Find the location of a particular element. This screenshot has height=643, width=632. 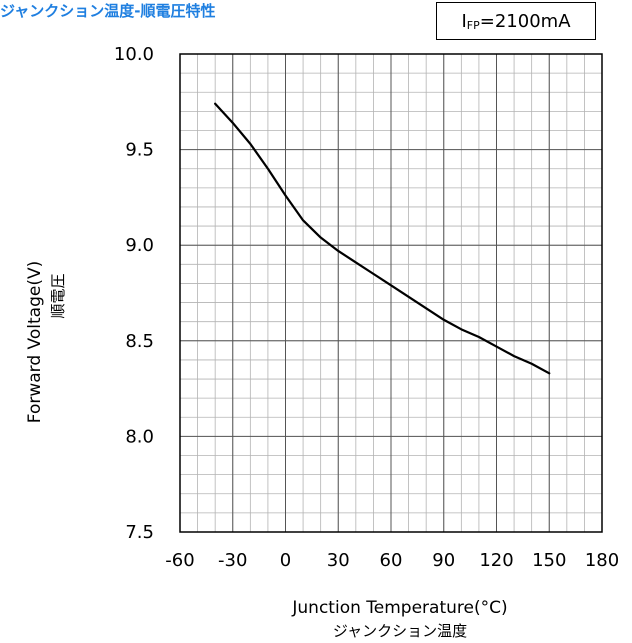

y-tick-label: 8.0 is located at coordinates (139, 436).